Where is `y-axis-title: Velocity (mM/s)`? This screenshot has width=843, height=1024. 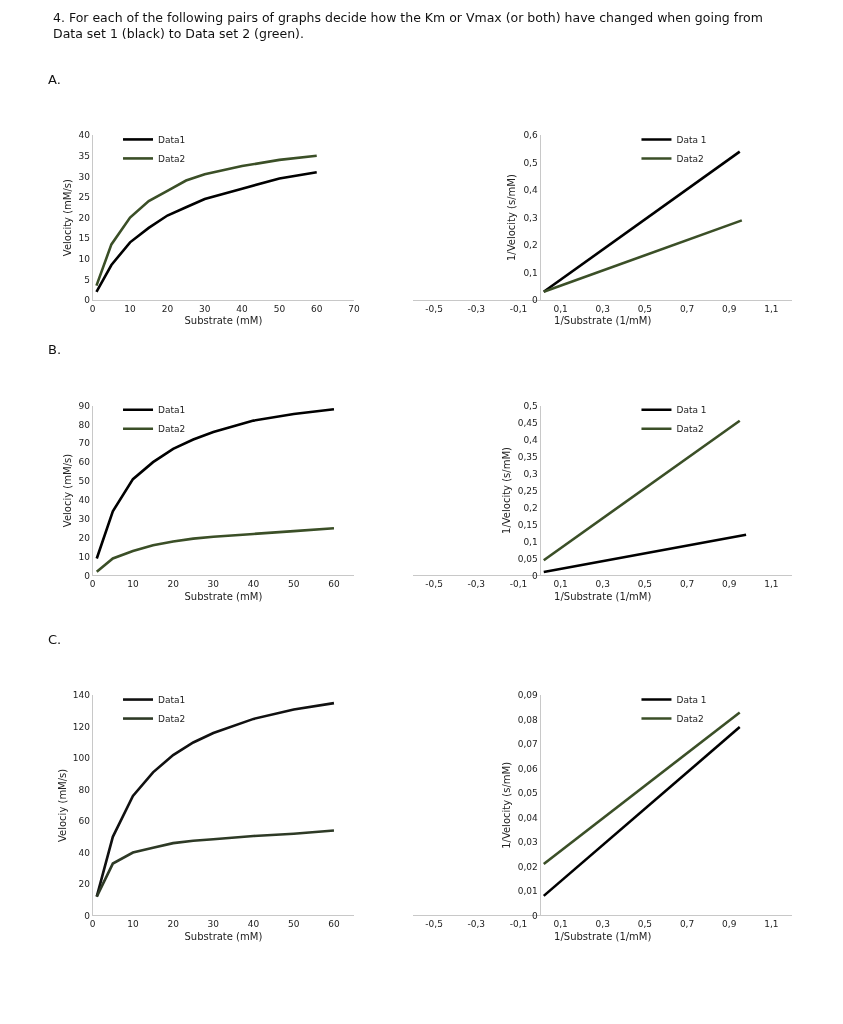
y-axis-title: Velocity (mM/s) is located at coordinates (68, 217).